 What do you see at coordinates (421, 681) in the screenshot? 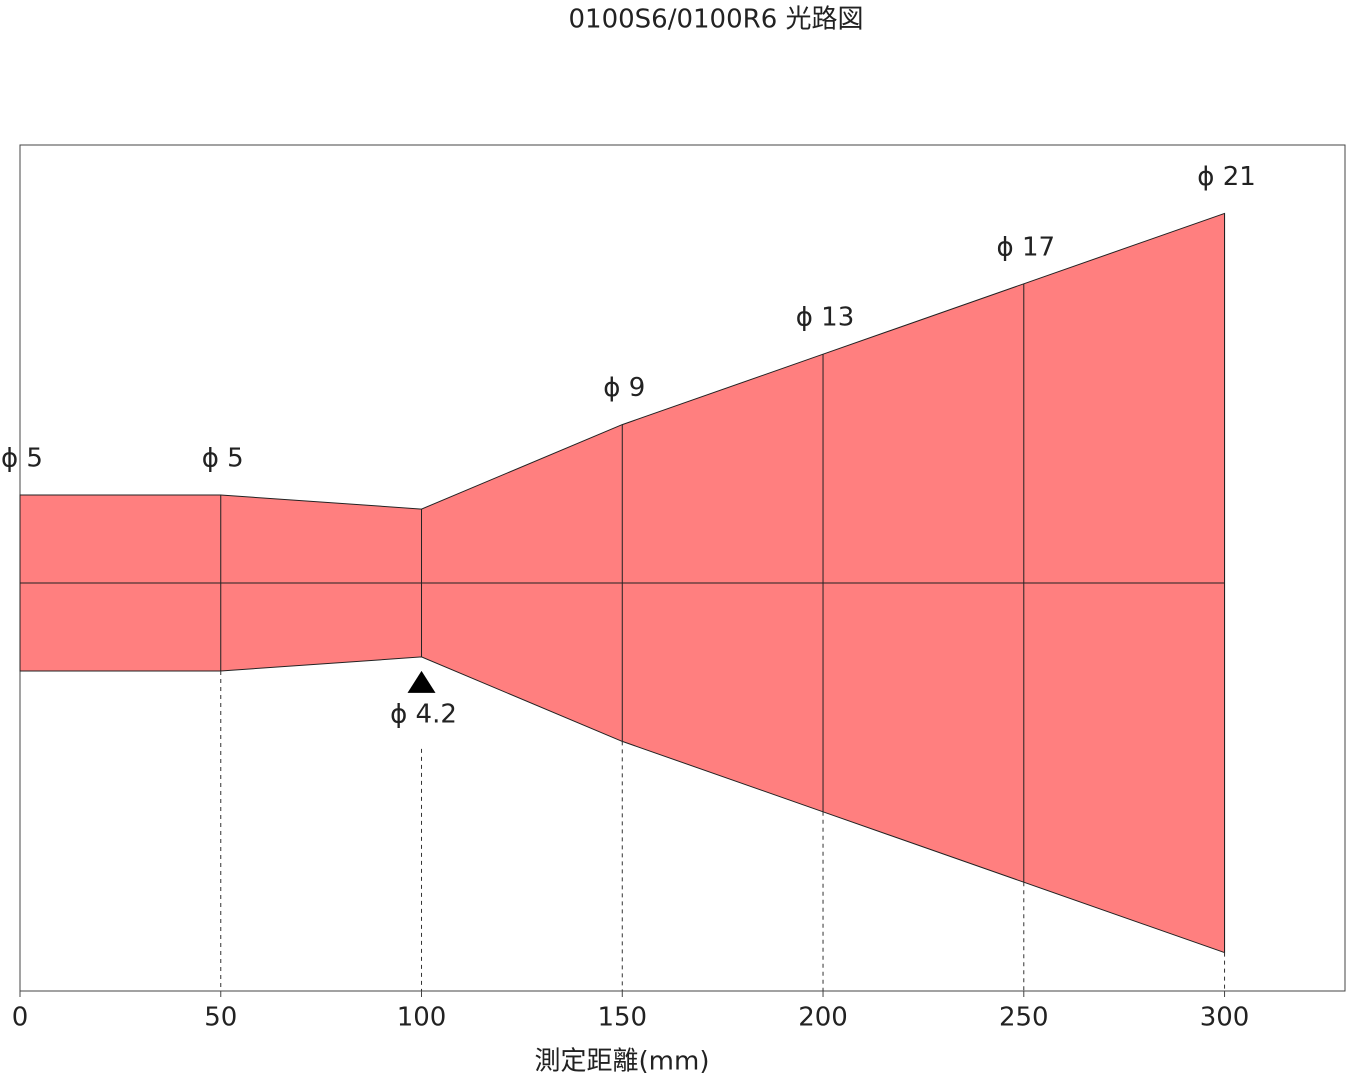
I see `min-marker` at bounding box center [421, 681].